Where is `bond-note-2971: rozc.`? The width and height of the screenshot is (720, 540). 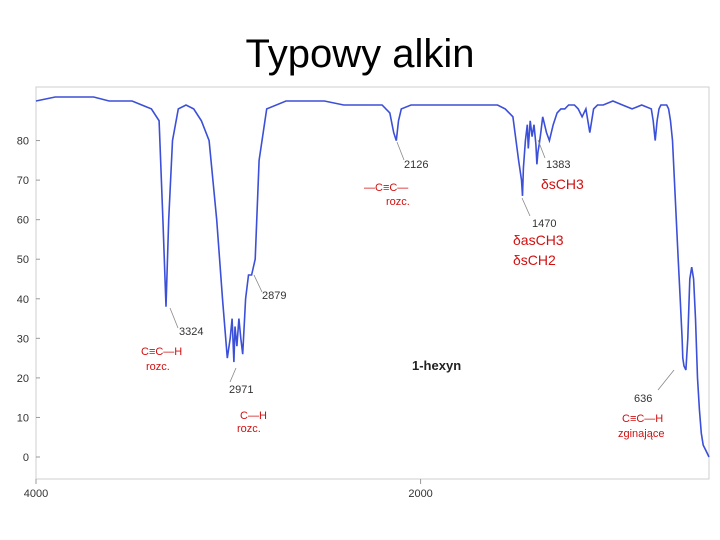
bond-note-2971: rozc. is located at coordinates (249, 429).